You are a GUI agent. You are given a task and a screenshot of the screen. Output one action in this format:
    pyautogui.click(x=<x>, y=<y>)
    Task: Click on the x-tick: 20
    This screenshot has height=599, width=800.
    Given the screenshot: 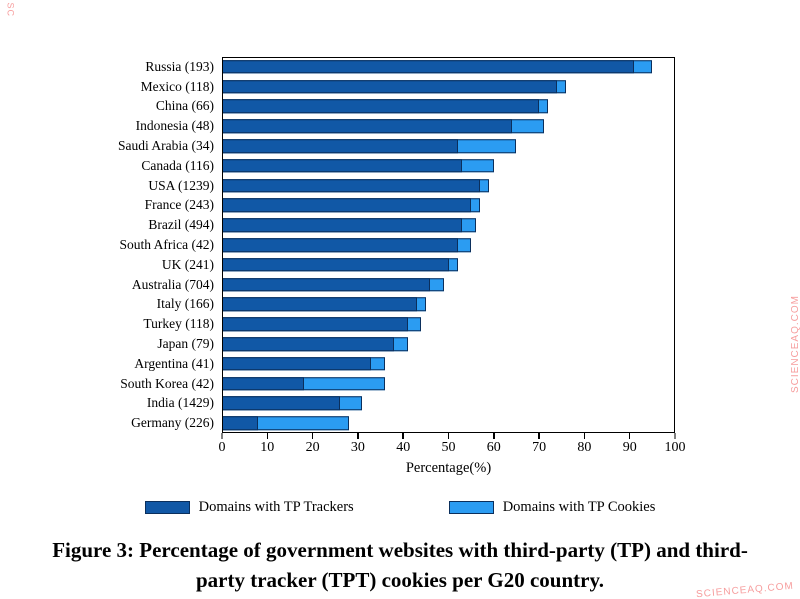 What is the action you would take?
    pyautogui.click(x=313, y=444)
    